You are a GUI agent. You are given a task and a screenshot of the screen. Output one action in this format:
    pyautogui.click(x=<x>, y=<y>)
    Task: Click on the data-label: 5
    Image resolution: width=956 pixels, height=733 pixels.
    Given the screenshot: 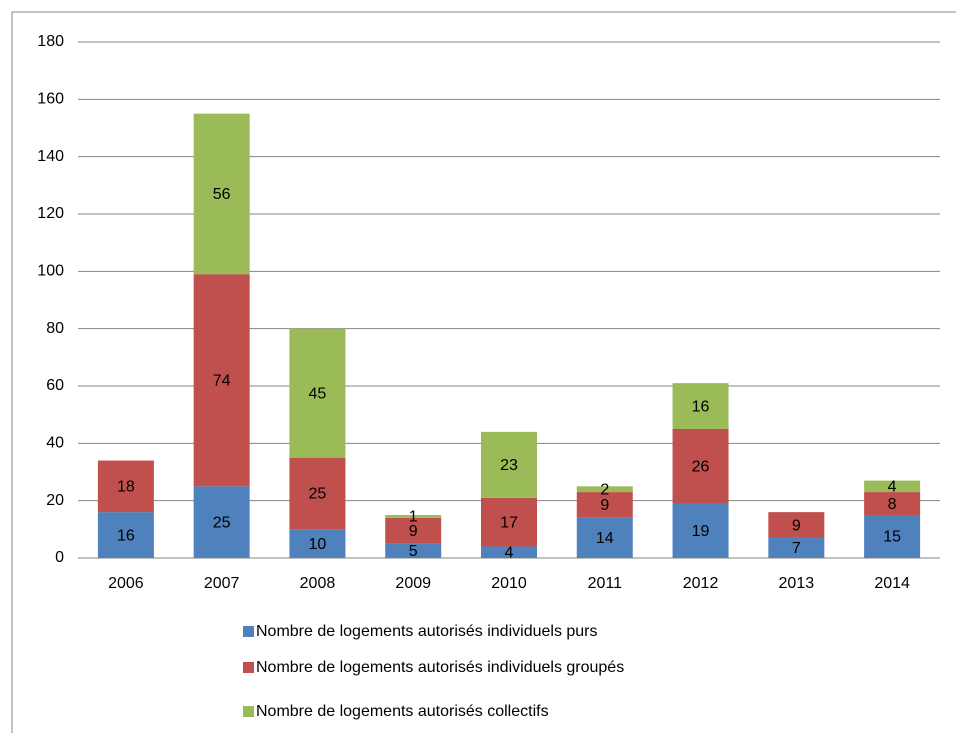 What is the action you would take?
    pyautogui.click(x=413, y=551)
    